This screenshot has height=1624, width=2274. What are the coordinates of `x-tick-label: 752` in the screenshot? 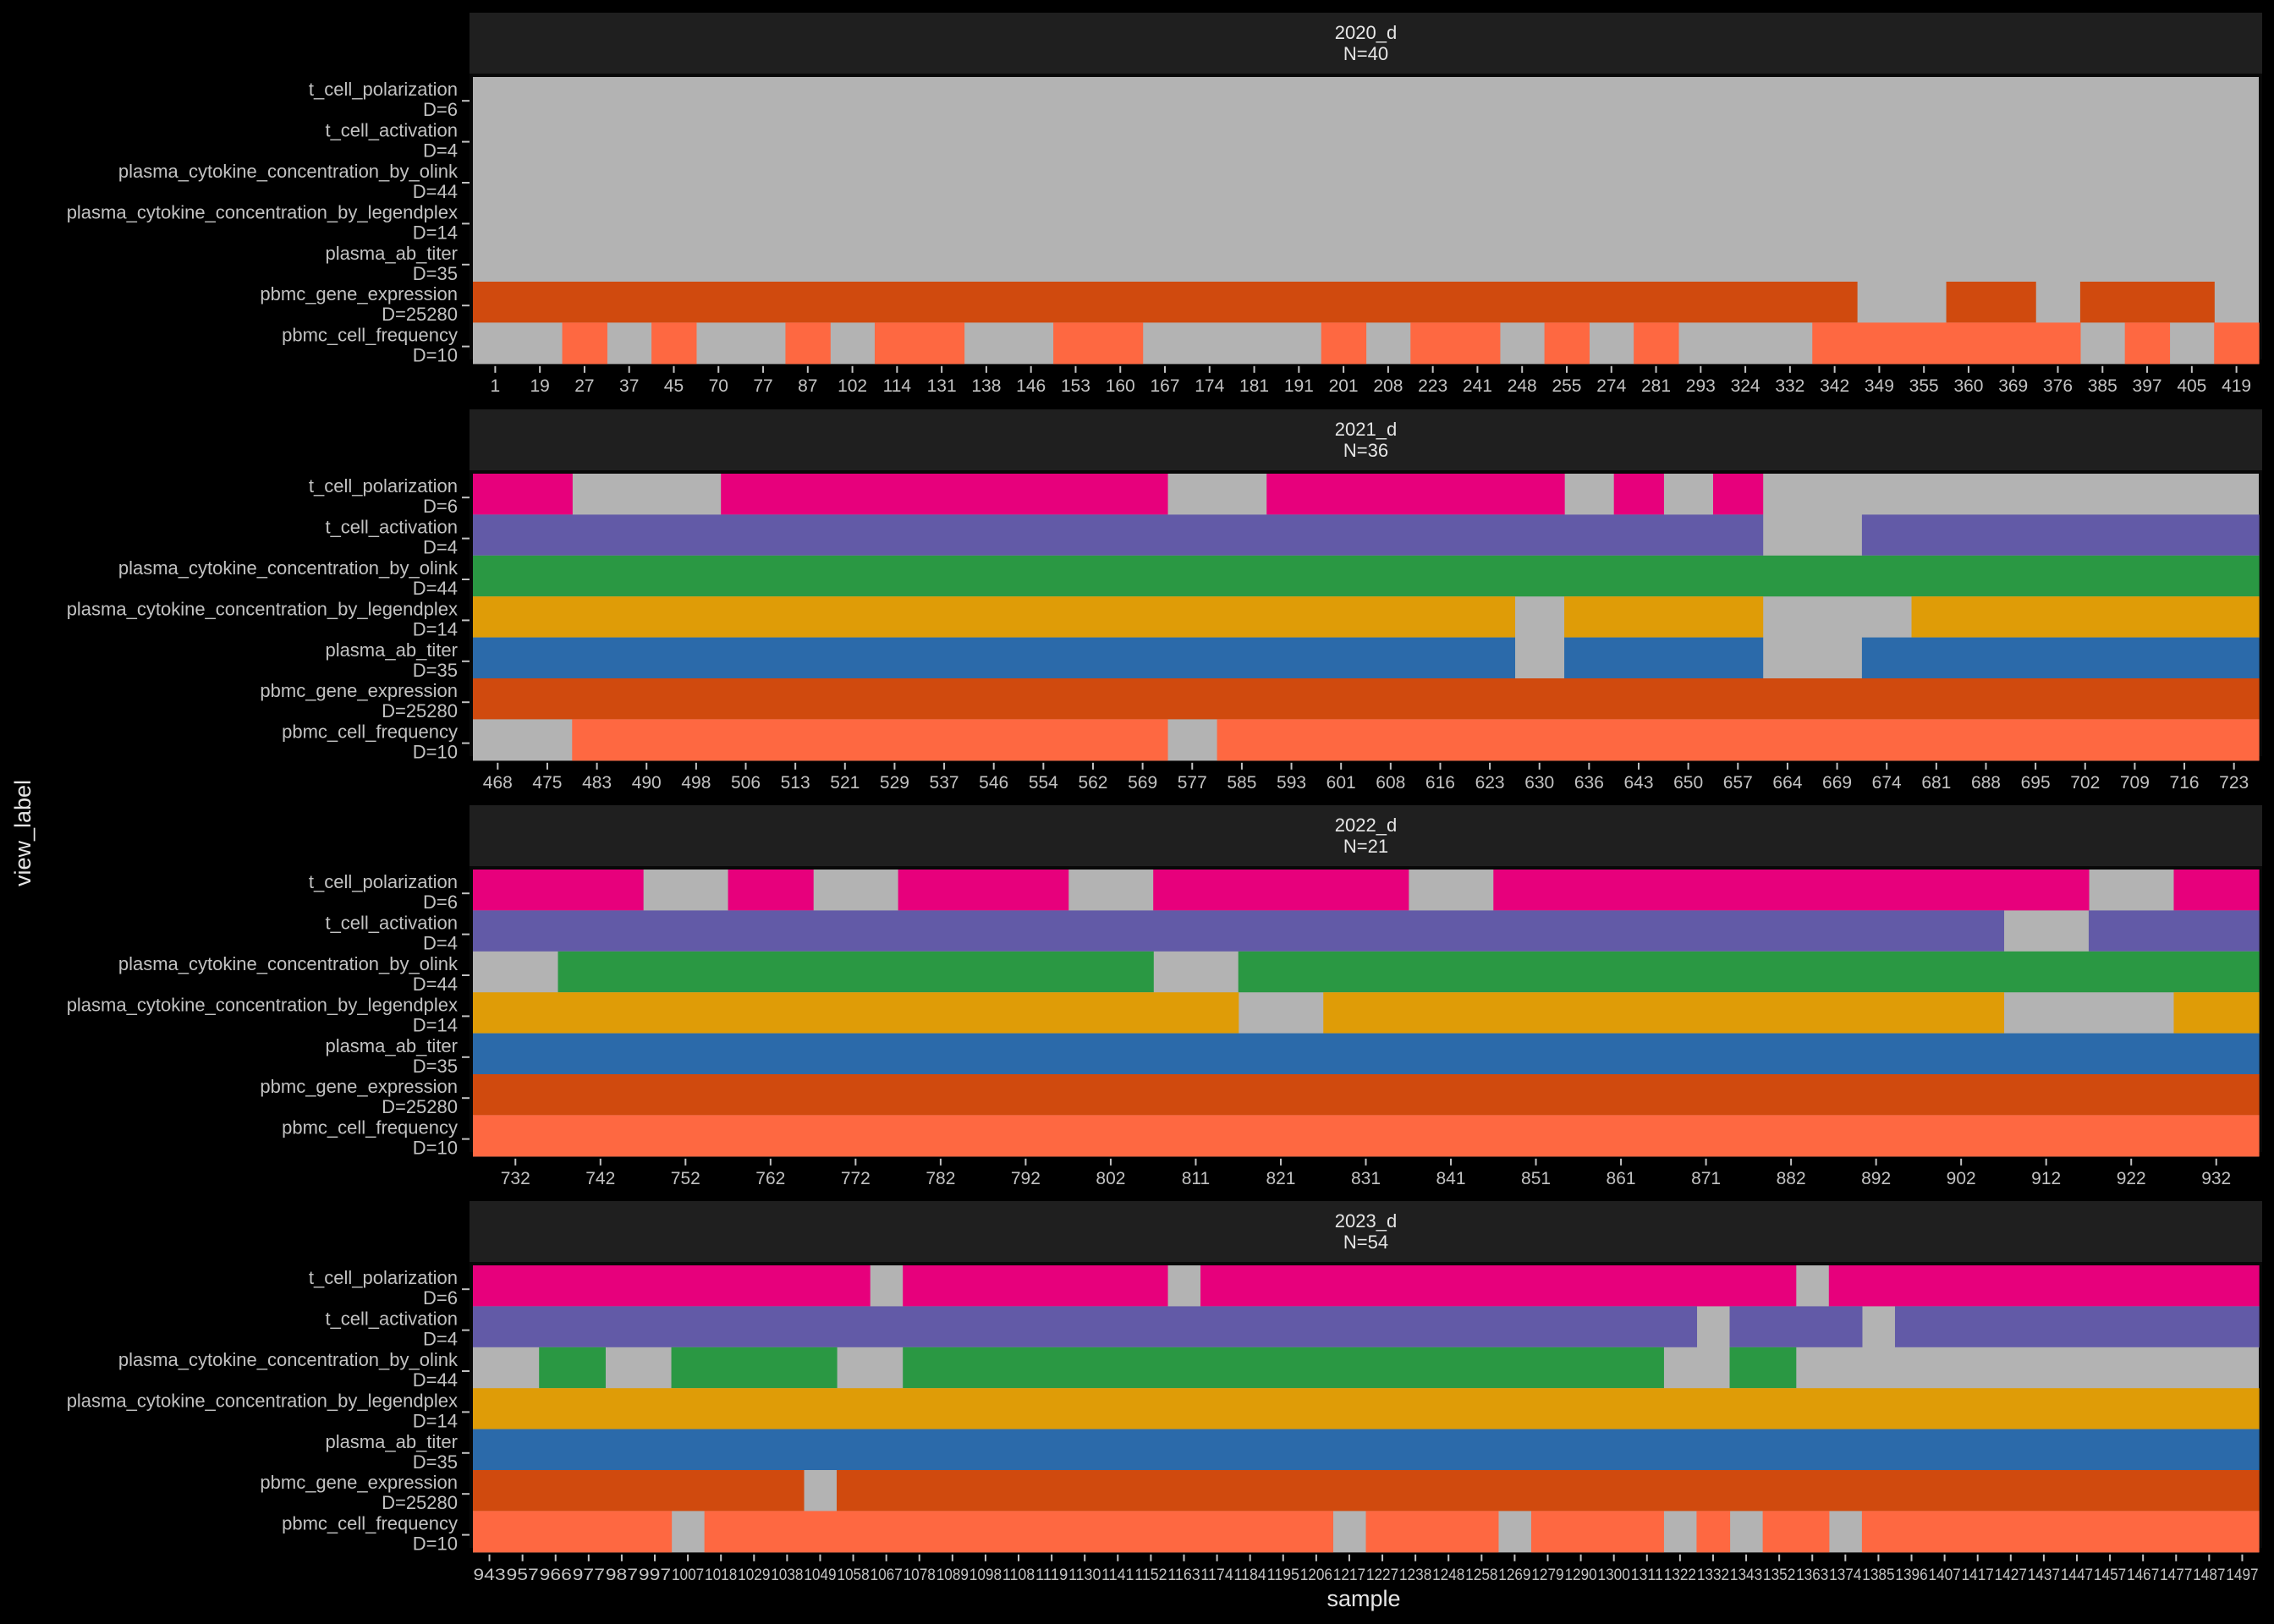 It's located at (685, 1179).